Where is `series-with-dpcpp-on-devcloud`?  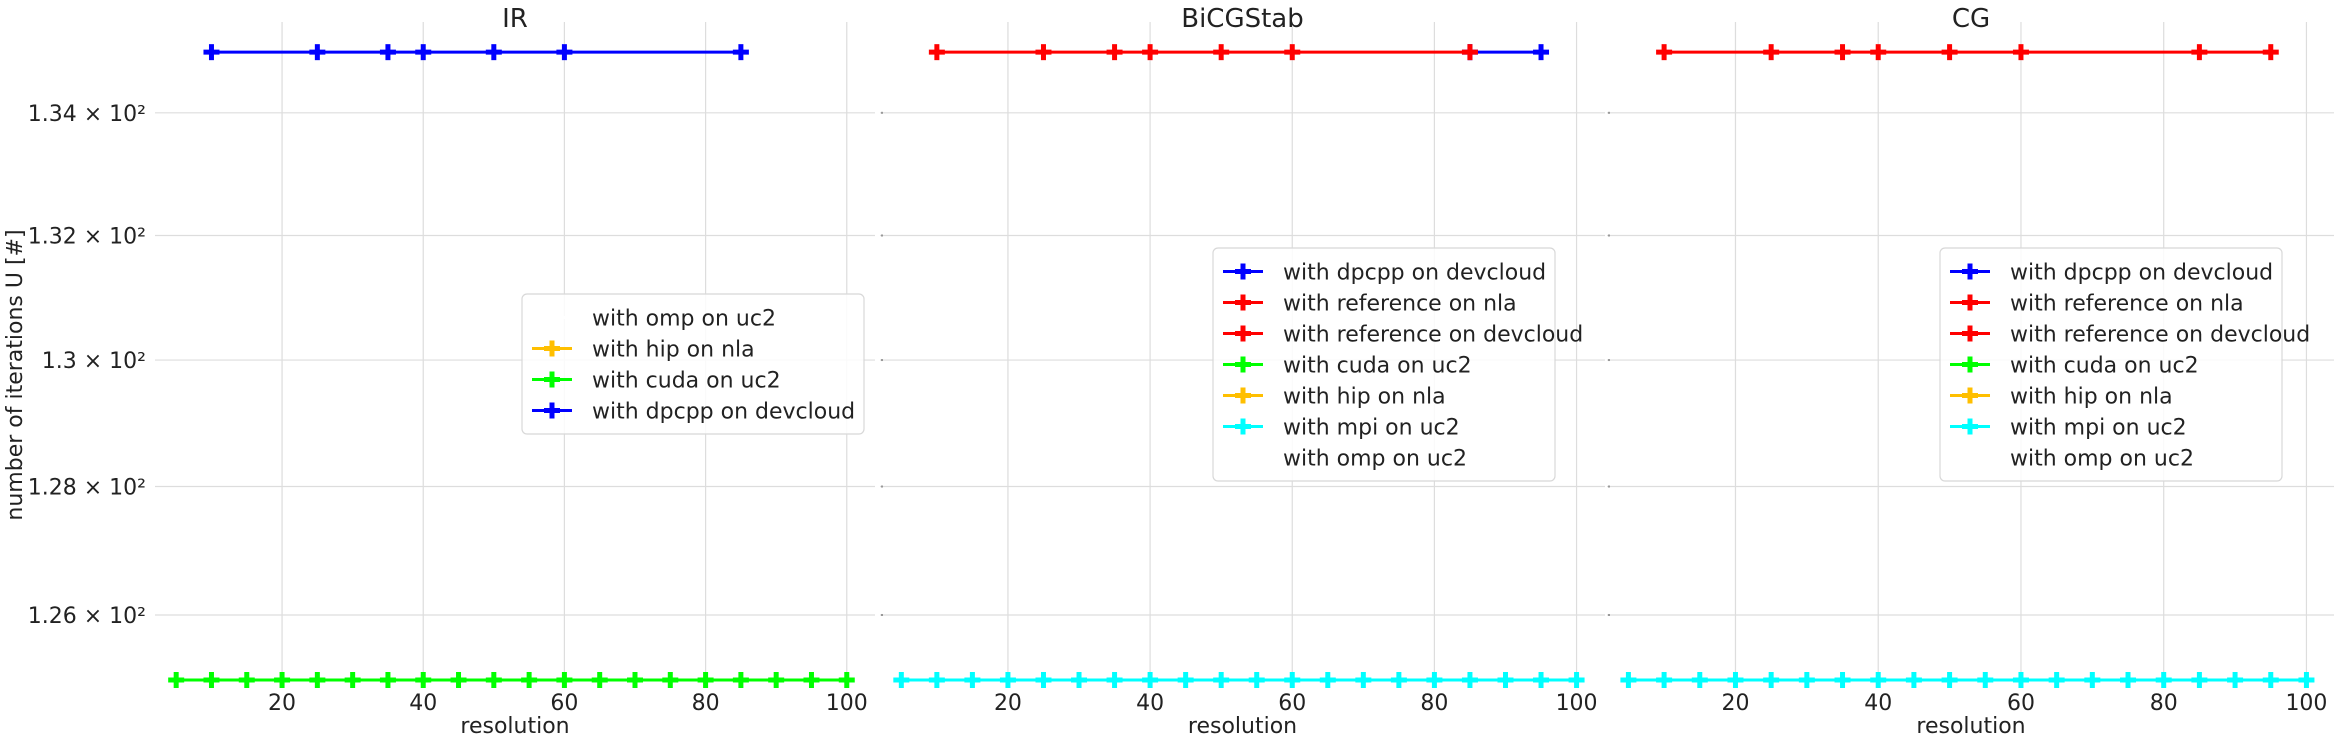
series-with-dpcpp-on-devcloud is located at coordinates (476, 52).